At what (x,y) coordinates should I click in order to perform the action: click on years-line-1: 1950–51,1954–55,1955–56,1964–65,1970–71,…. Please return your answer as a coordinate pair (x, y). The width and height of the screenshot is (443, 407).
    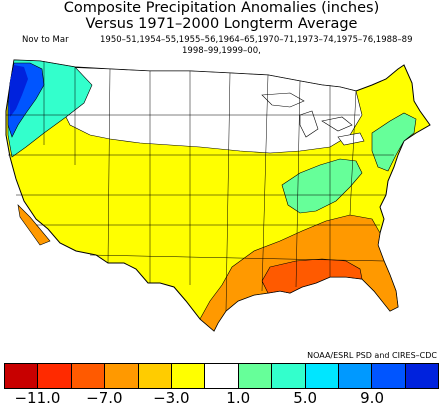
    Looking at the image, I should click on (256, 40).